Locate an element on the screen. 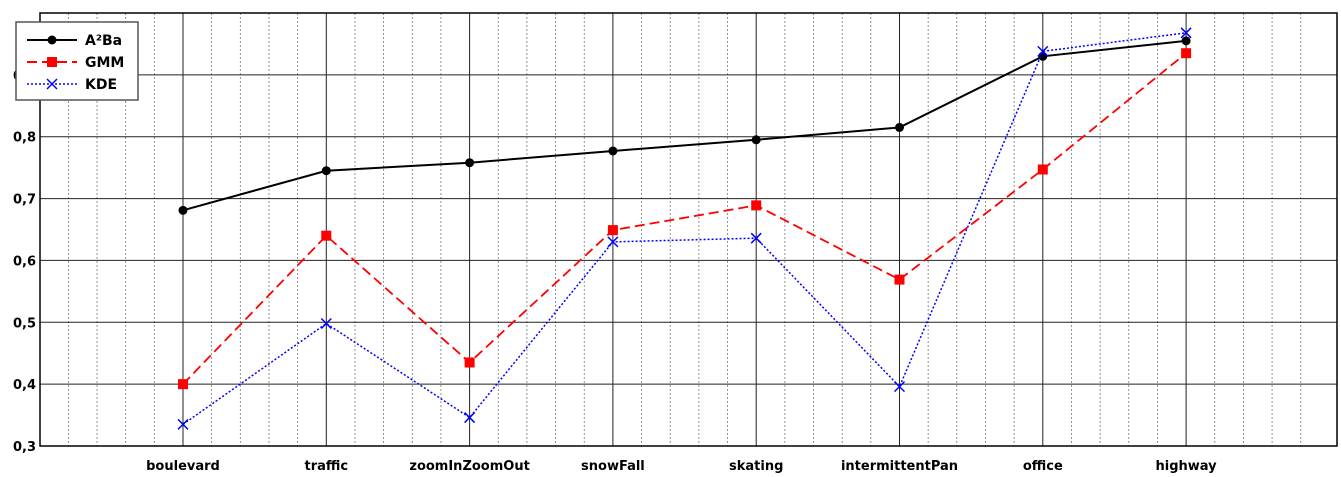 Image resolution: width=1341 pixels, height=477 pixels. x-tick-label: highway is located at coordinates (1187, 466).